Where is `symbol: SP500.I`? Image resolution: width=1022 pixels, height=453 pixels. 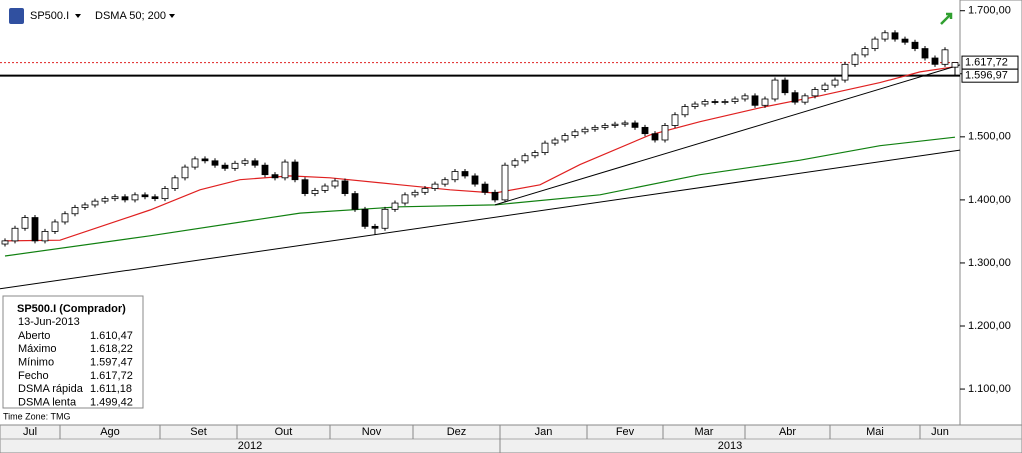 symbol: SP500.I is located at coordinates (49, 16).